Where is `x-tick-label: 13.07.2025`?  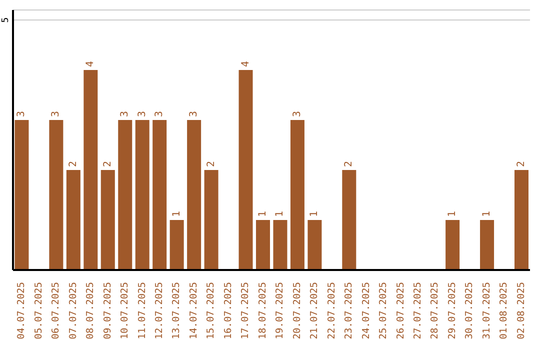
x-tick-label: 13.07.2025 is located at coordinates (176, 311).